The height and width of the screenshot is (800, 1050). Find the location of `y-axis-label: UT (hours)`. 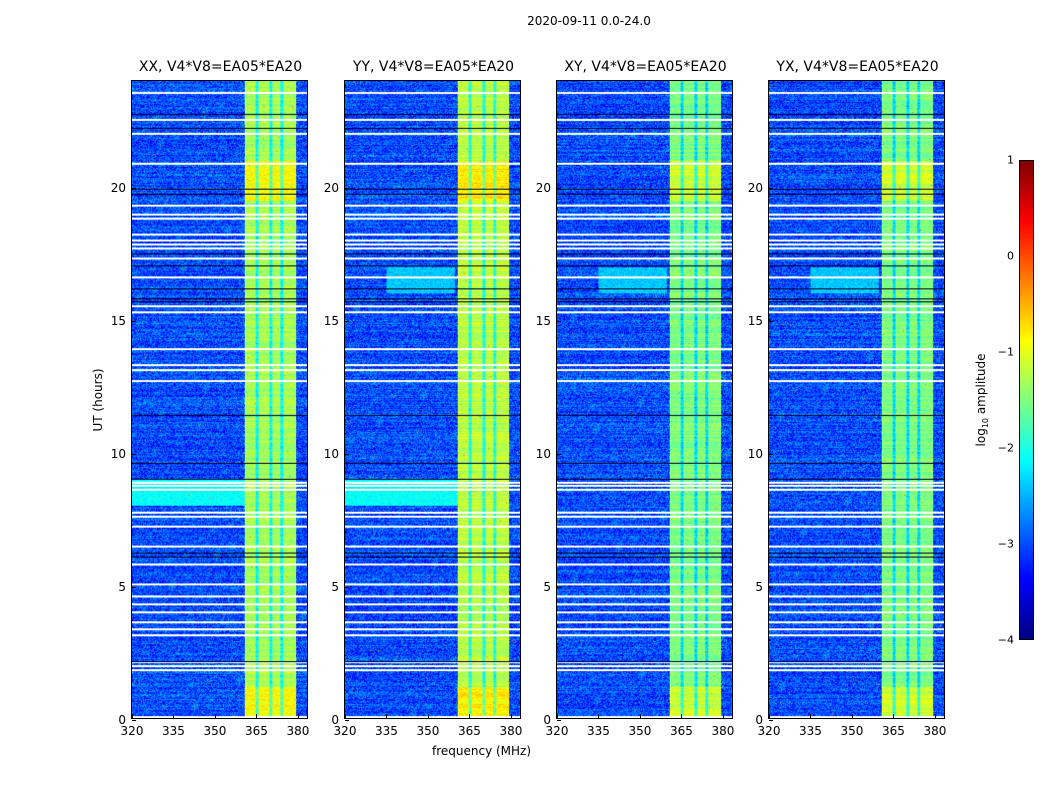

y-axis-label: UT (hours) is located at coordinates (98, 400).